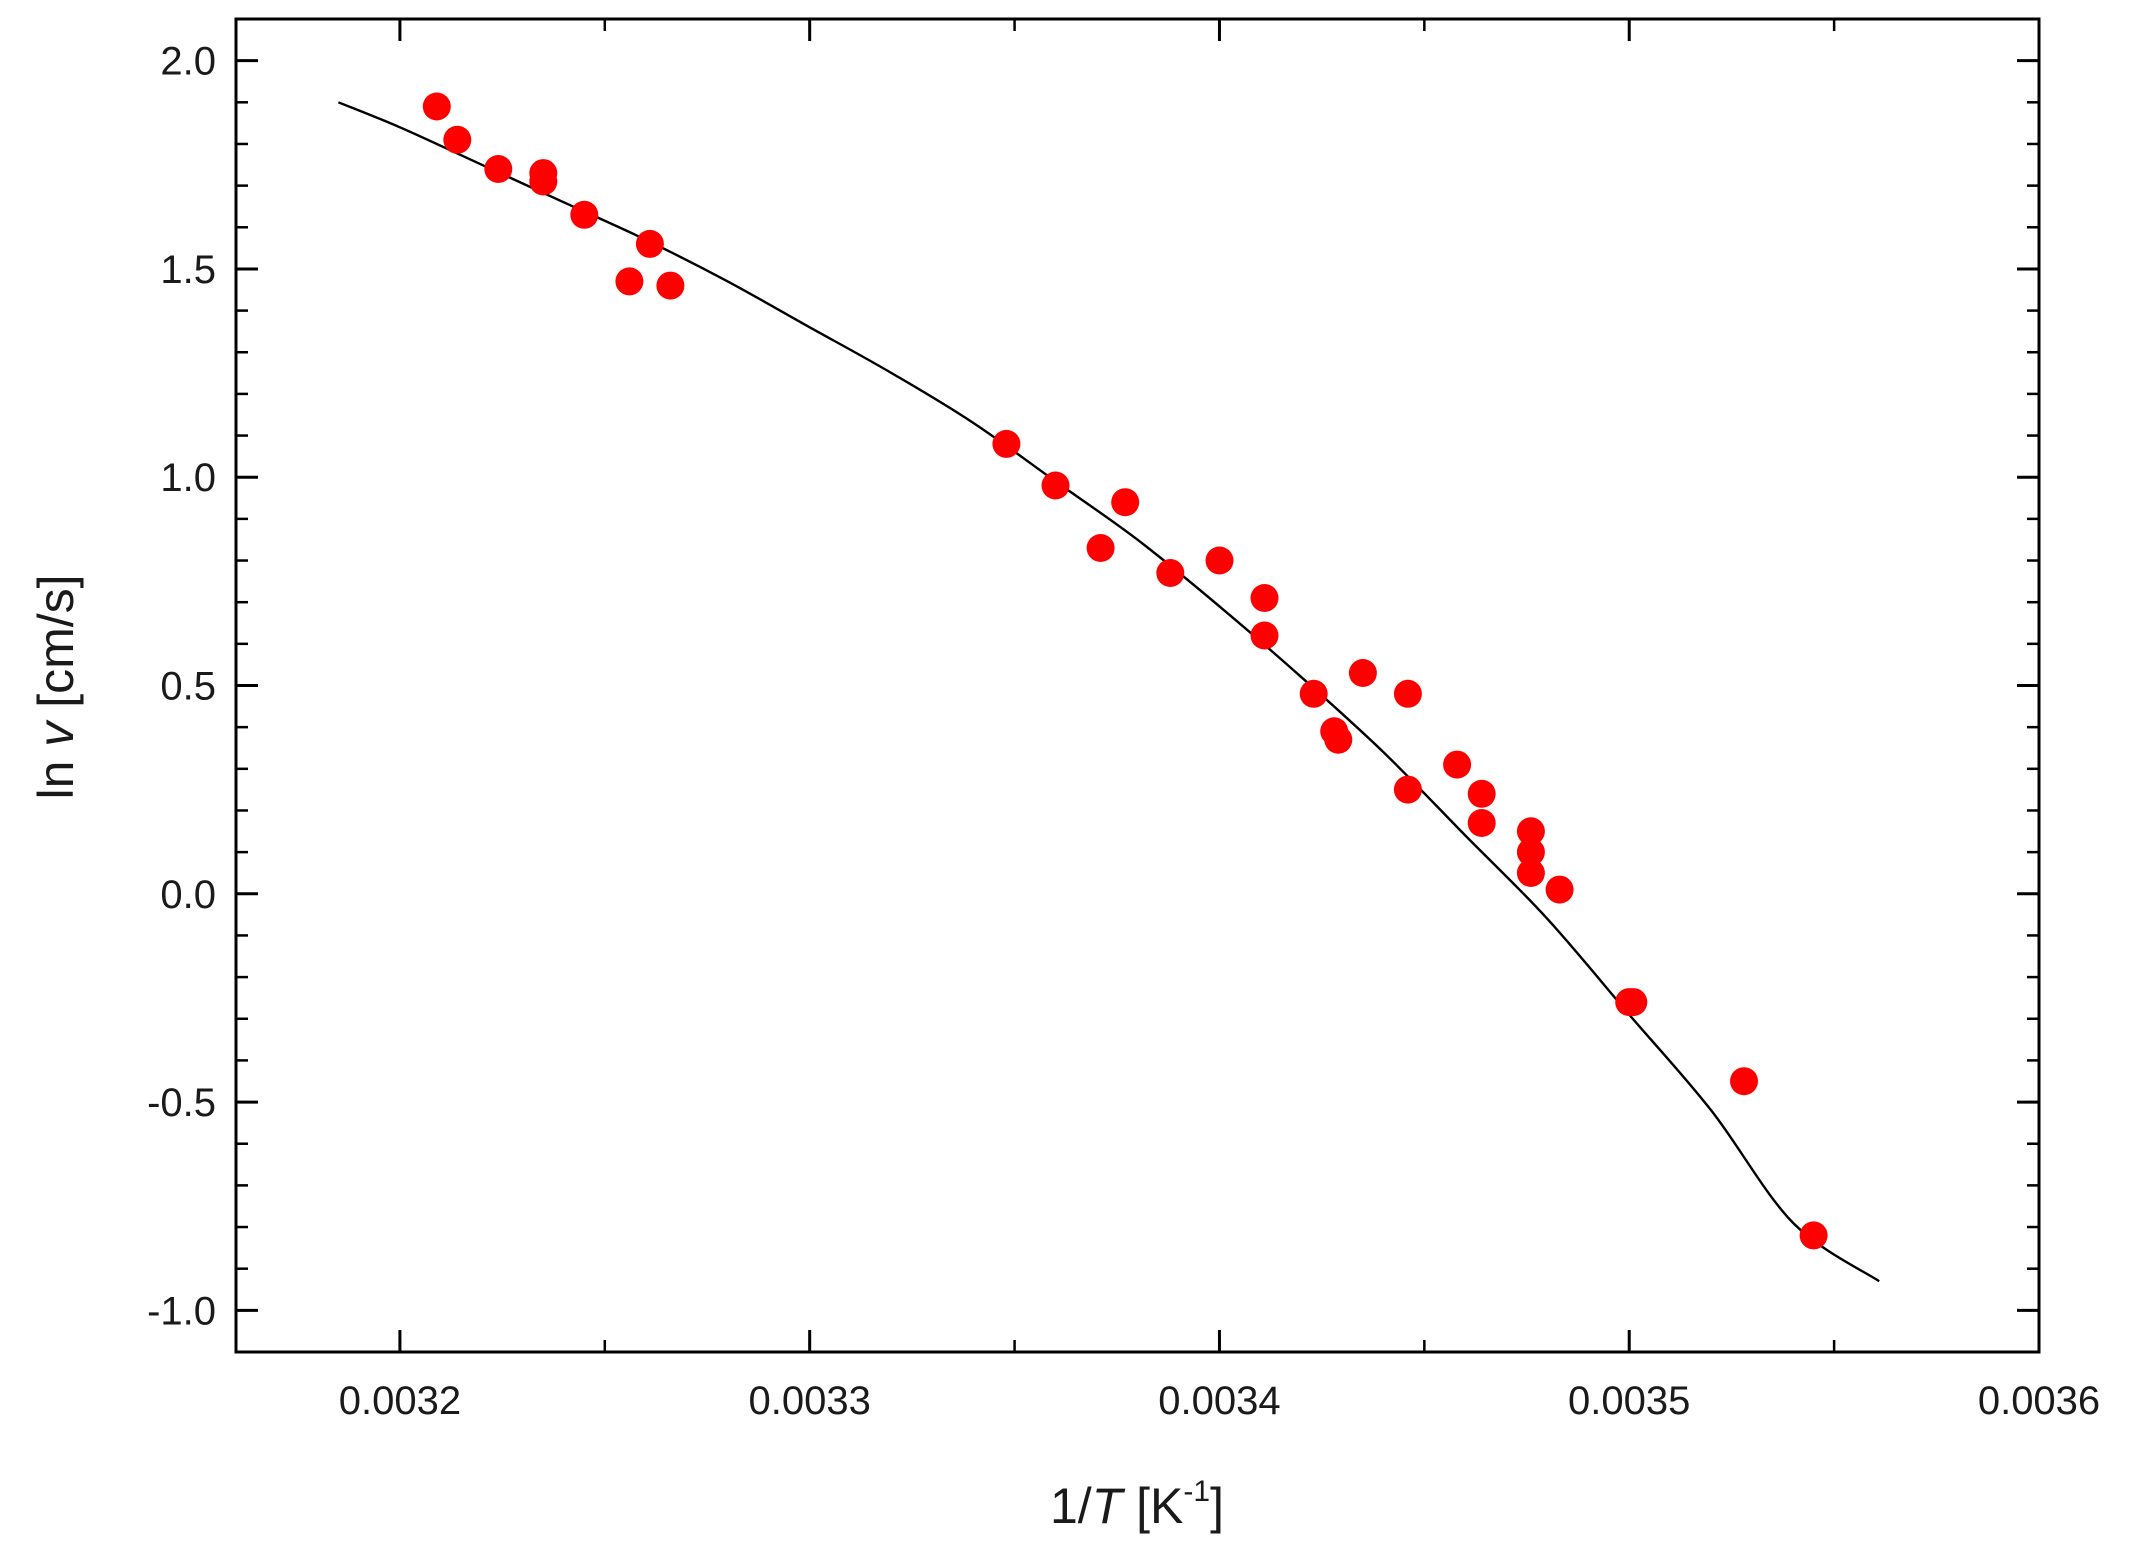  What do you see at coordinates (400, 1401) in the screenshot?
I see `x-tick-label: 0.0032` at bounding box center [400, 1401].